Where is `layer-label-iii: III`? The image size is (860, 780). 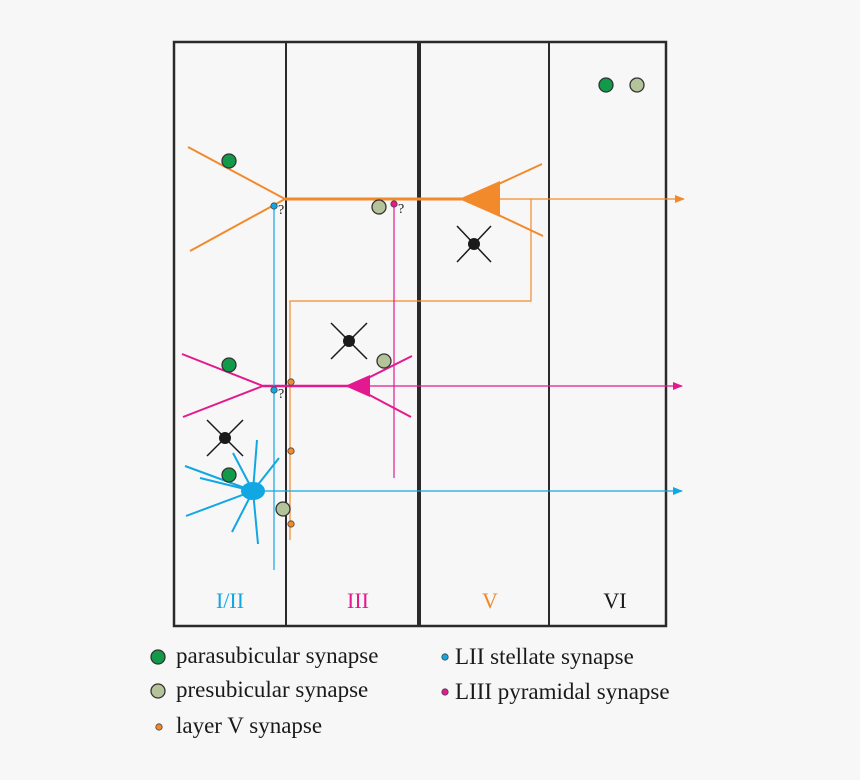
layer-label-iii: III is located at coordinates (358, 600).